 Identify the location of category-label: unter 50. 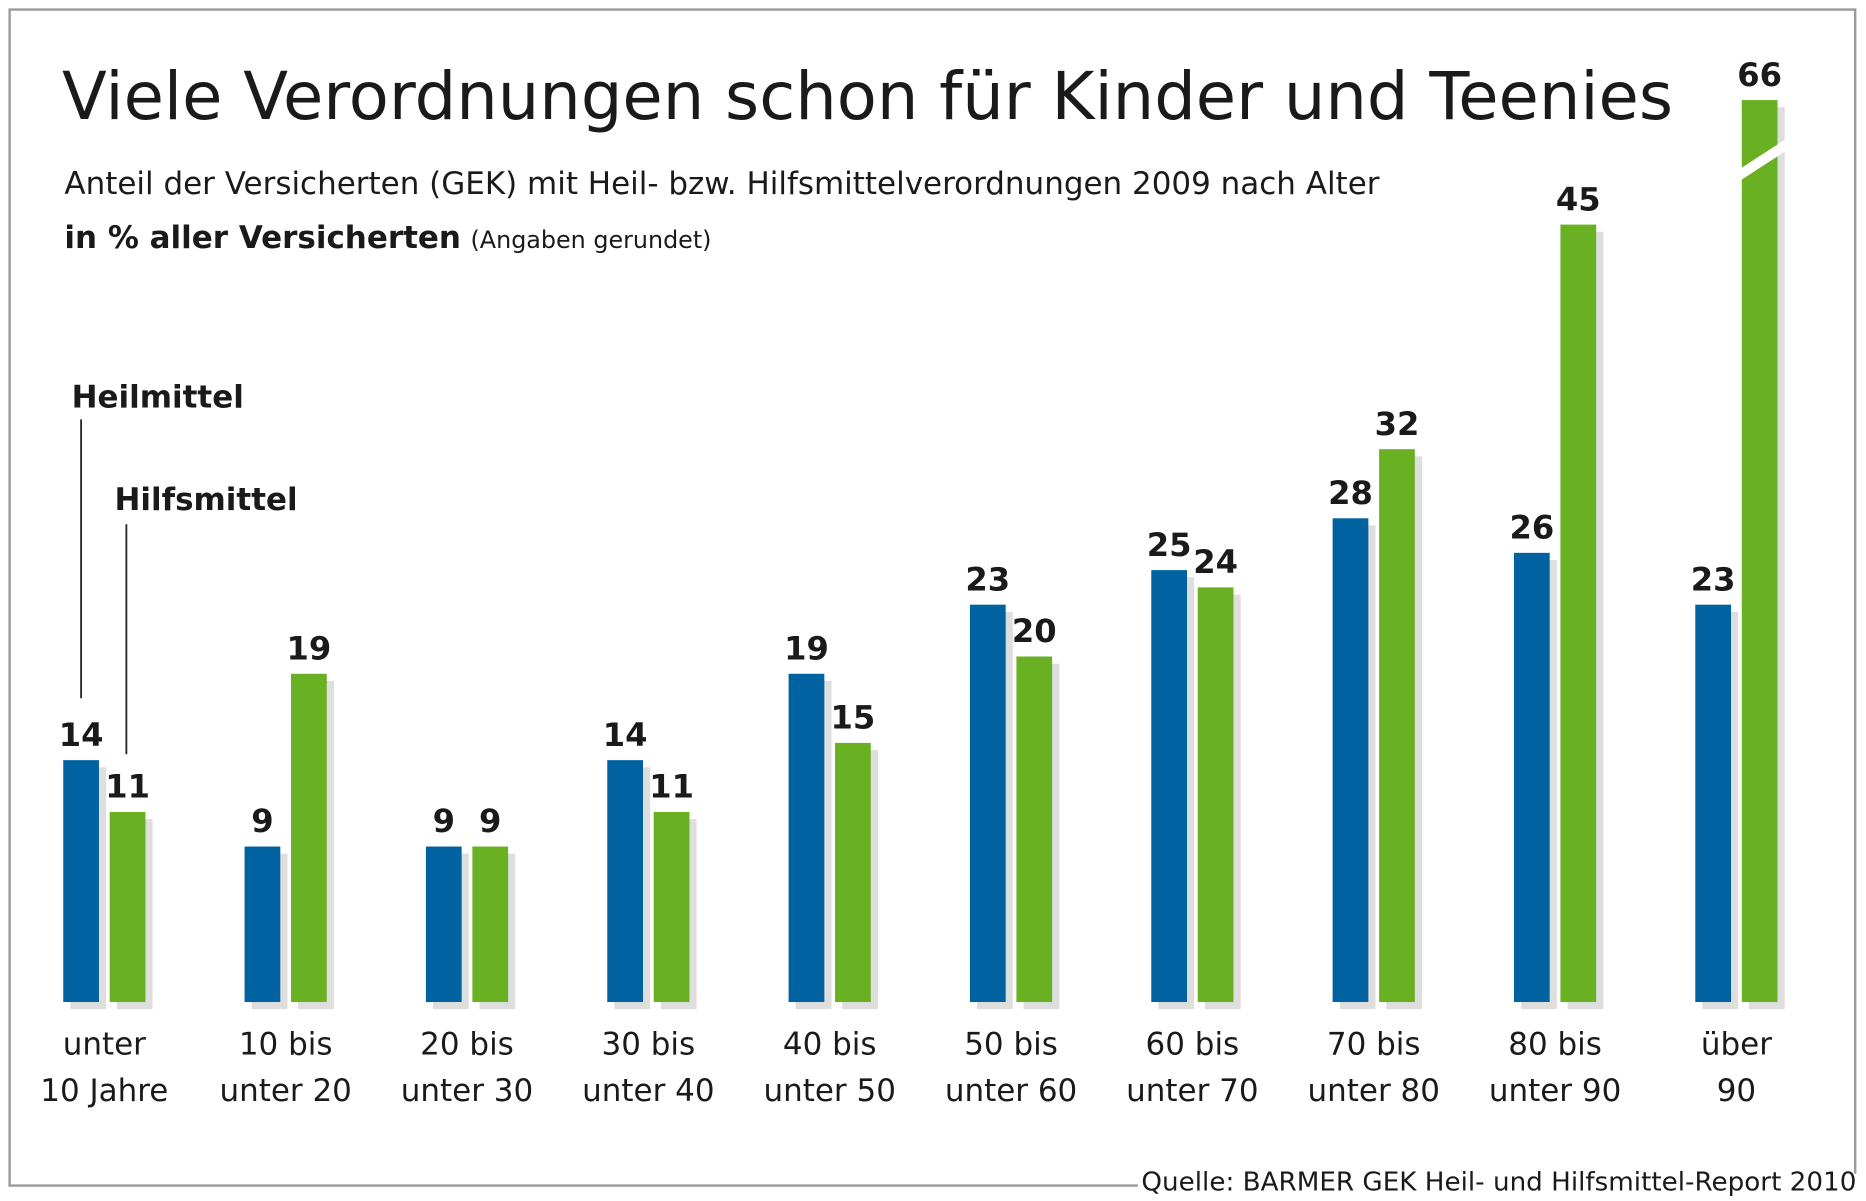
(829, 1091).